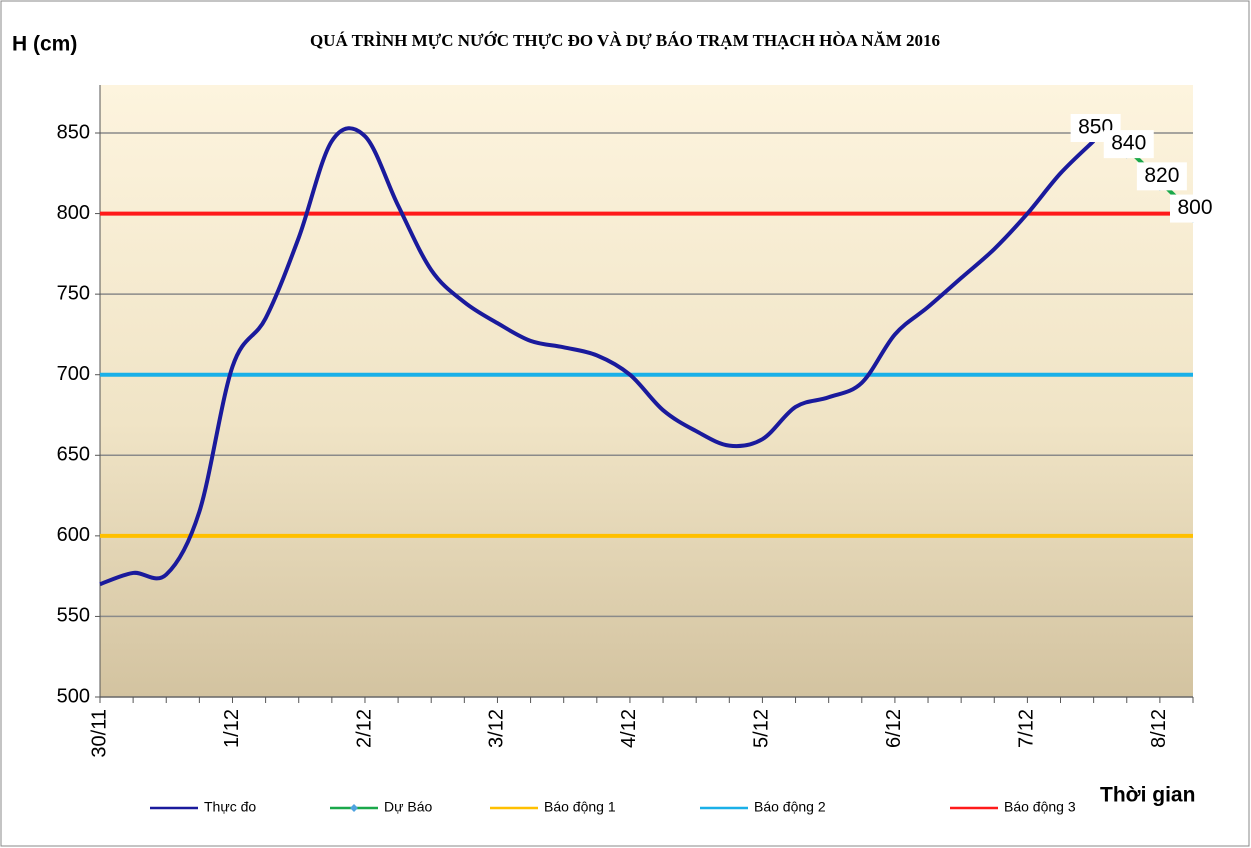  I want to click on x-tick-label: 1/12, so click(232, 728).